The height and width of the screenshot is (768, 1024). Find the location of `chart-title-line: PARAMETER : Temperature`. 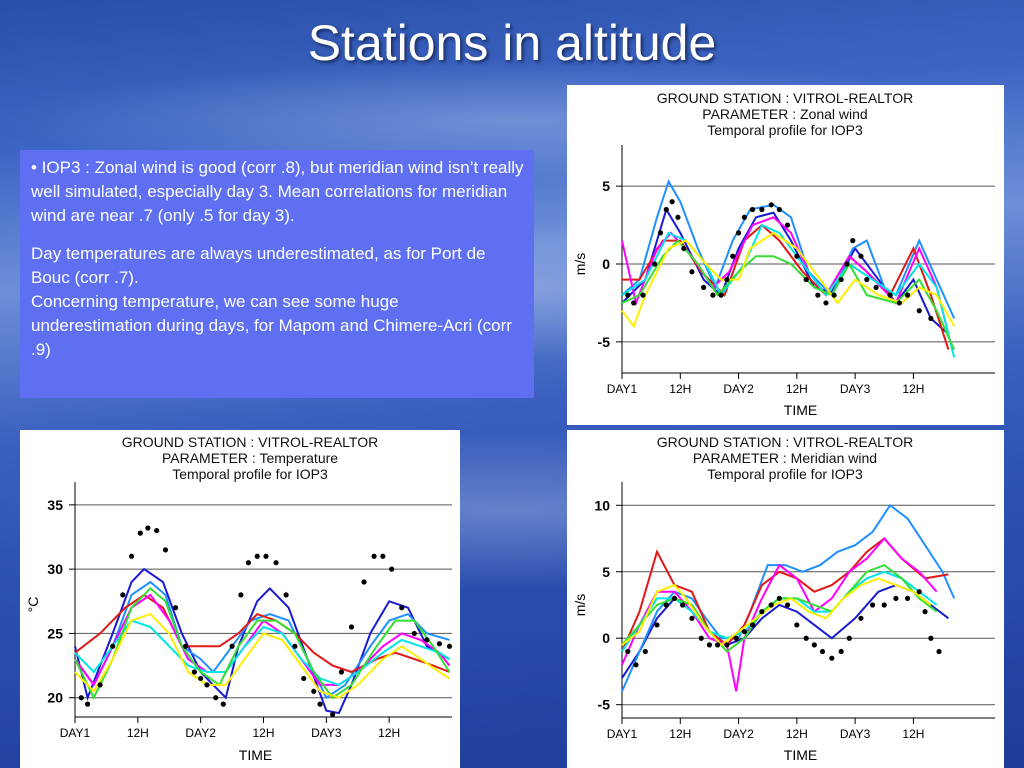

chart-title-line: PARAMETER : Temperature is located at coordinates (250, 458).